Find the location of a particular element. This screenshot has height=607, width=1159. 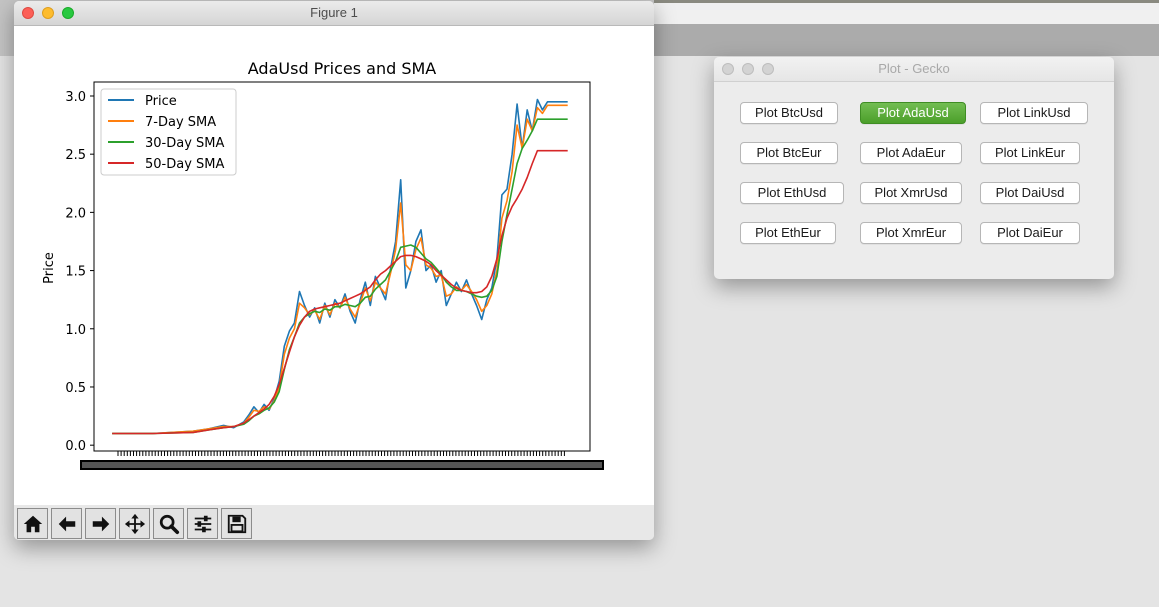

plot-button-etheur: Plot EthEur is located at coordinates (788, 233).